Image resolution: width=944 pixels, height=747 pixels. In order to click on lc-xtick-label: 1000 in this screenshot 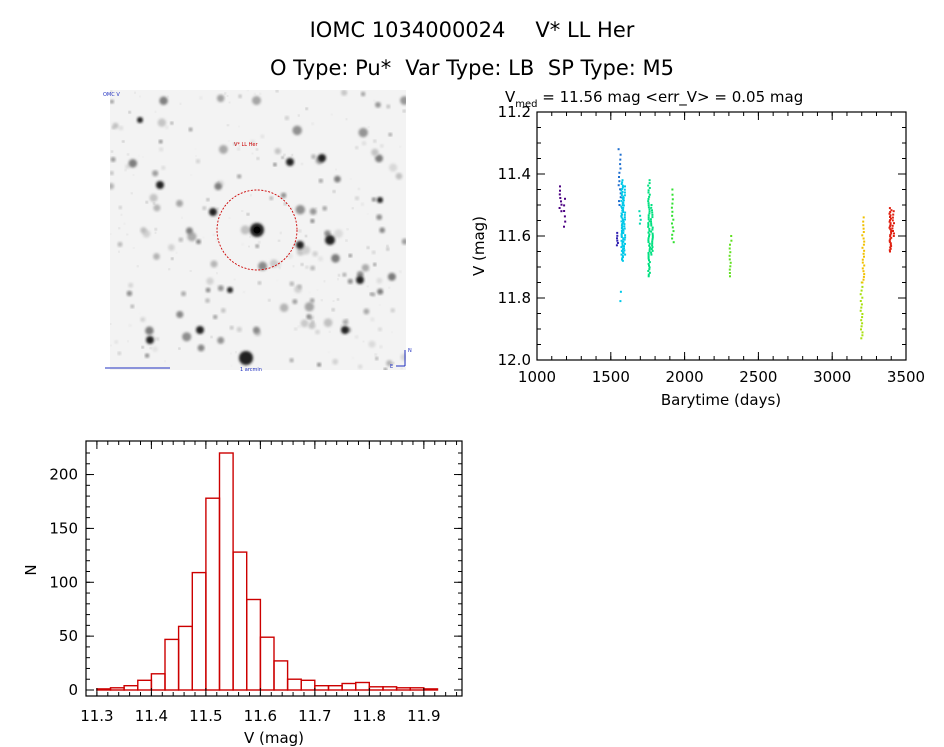, I will do `click(537, 377)`.